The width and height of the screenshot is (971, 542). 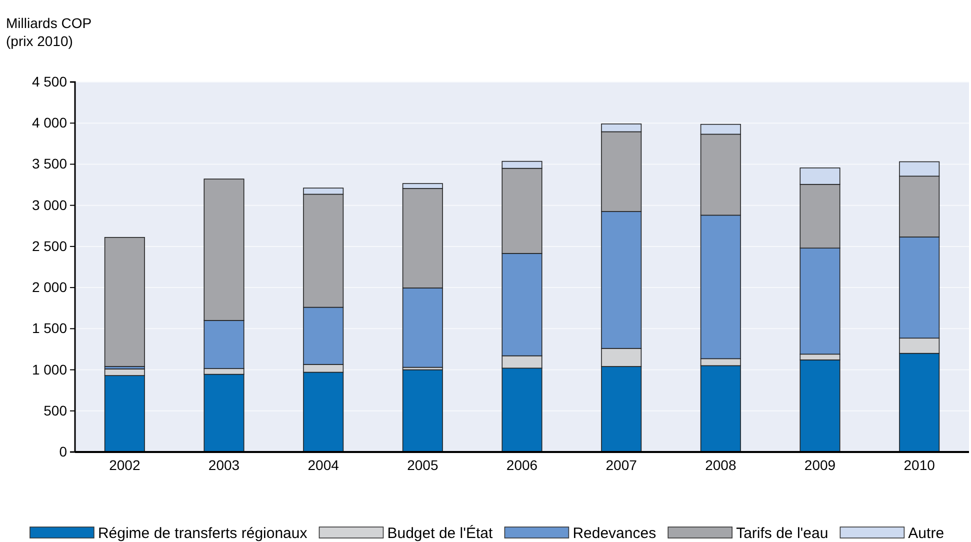 I want to click on x-tick-label: 2008, so click(x=720, y=464).